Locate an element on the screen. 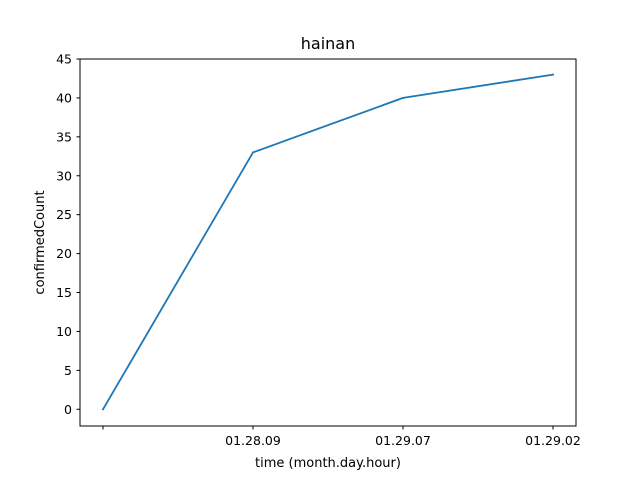 This screenshot has height=484, width=640. y-tick-label: 10 is located at coordinates (64, 331).